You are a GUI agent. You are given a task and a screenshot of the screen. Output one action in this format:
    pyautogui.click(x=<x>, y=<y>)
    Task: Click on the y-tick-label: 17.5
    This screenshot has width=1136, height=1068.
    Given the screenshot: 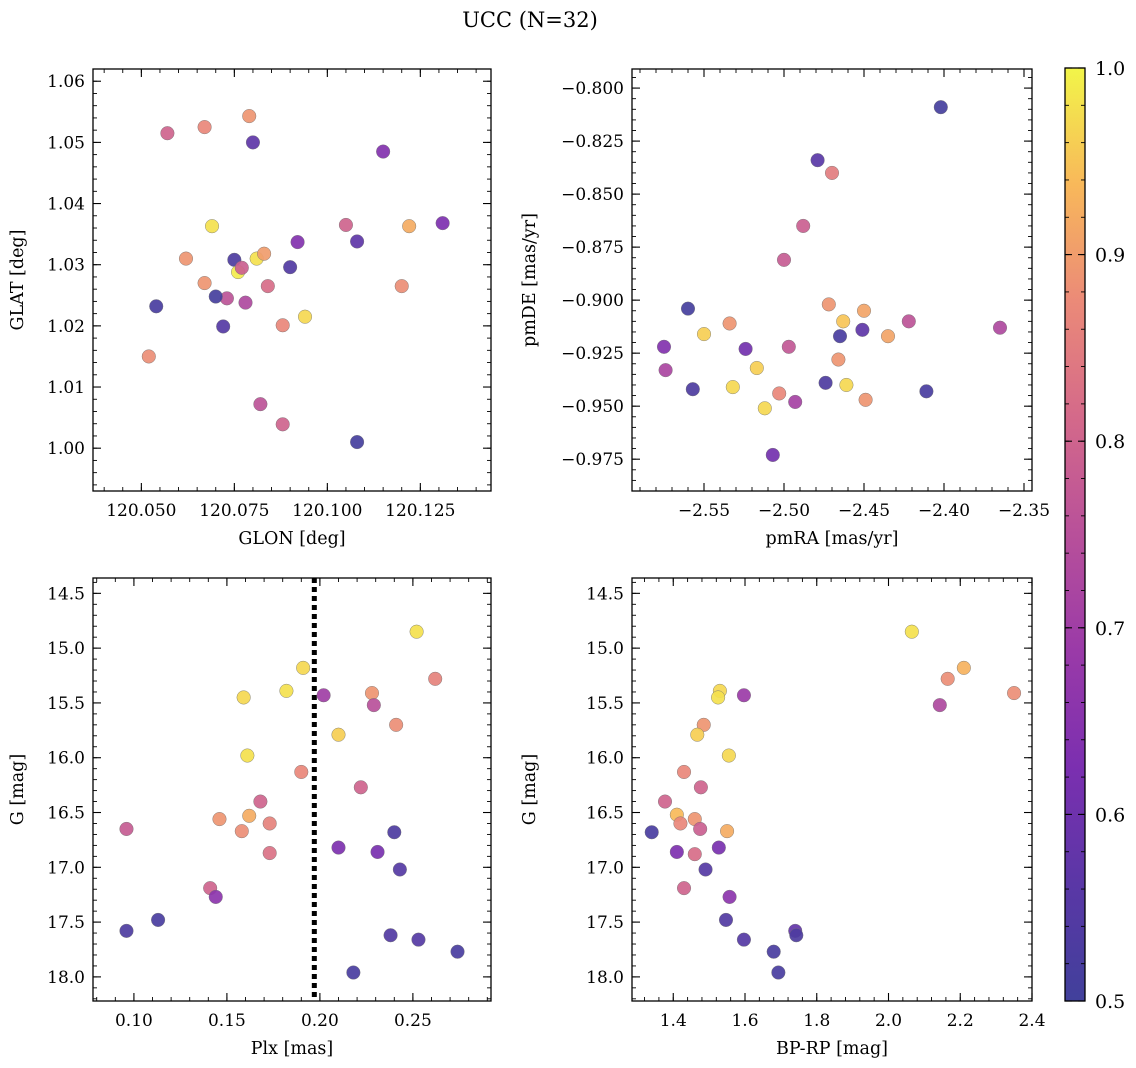 What is the action you would take?
    pyautogui.click(x=66, y=923)
    